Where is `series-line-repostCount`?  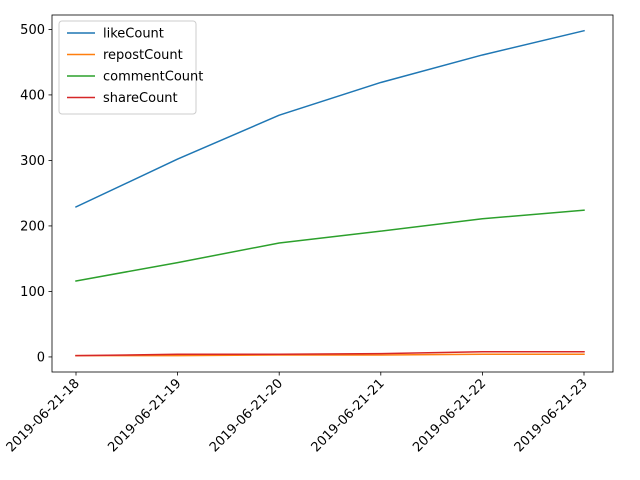
series-line-repostCount is located at coordinates (330, 355).